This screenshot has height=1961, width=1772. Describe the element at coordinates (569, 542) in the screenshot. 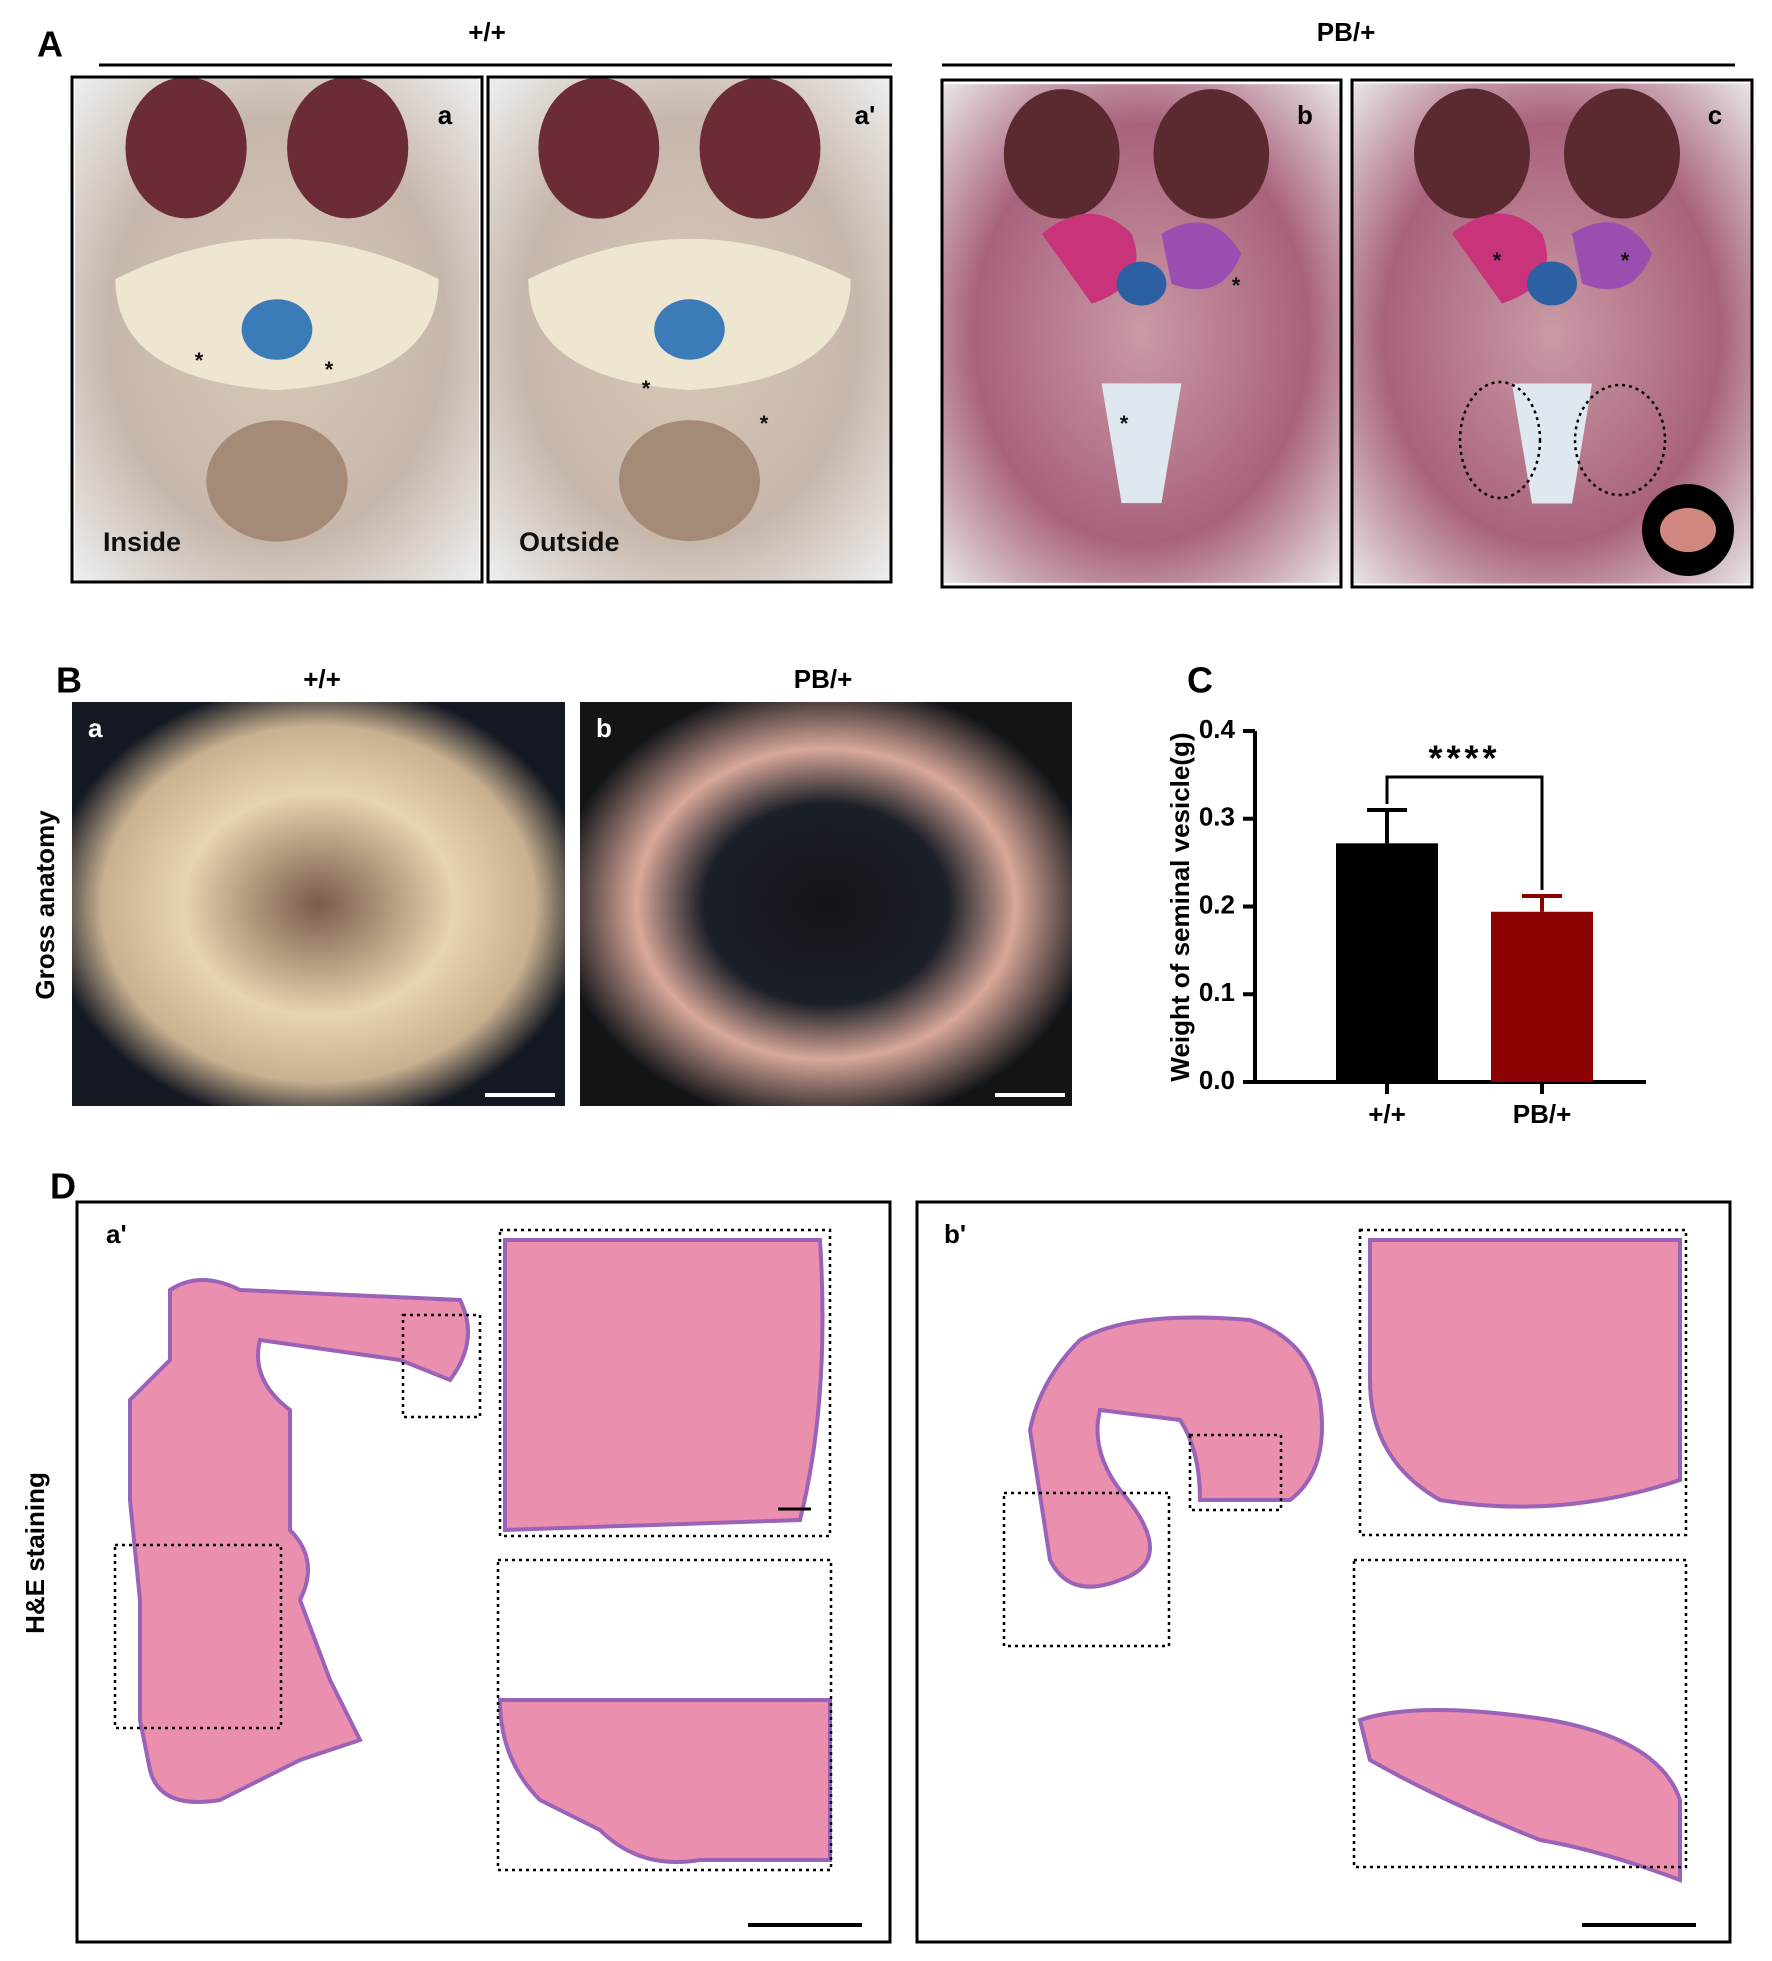

I see `image-caption: Outside` at that location.